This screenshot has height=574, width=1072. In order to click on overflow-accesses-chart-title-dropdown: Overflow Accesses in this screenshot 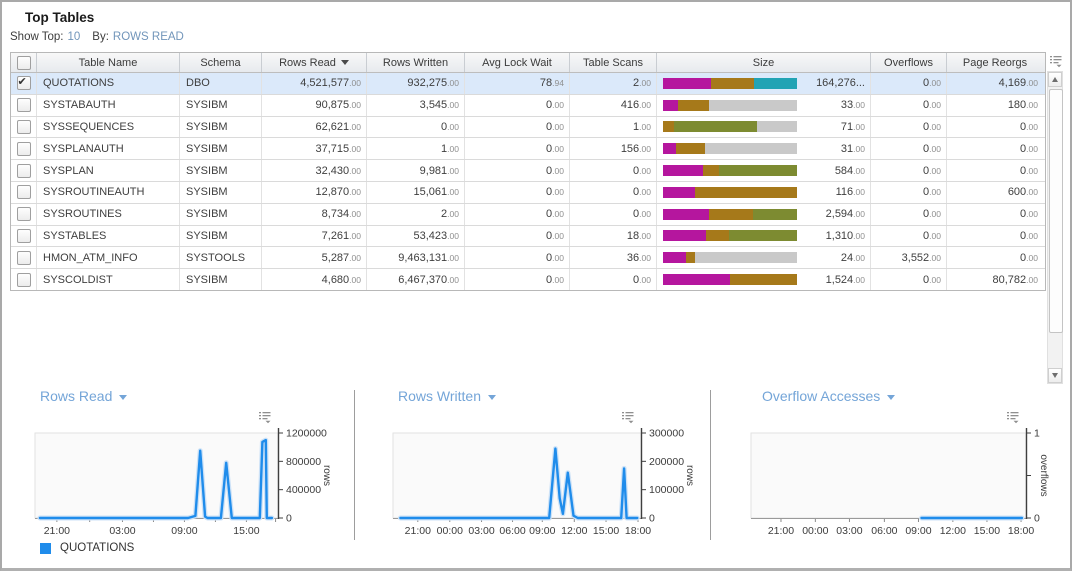, I will do `click(829, 396)`.